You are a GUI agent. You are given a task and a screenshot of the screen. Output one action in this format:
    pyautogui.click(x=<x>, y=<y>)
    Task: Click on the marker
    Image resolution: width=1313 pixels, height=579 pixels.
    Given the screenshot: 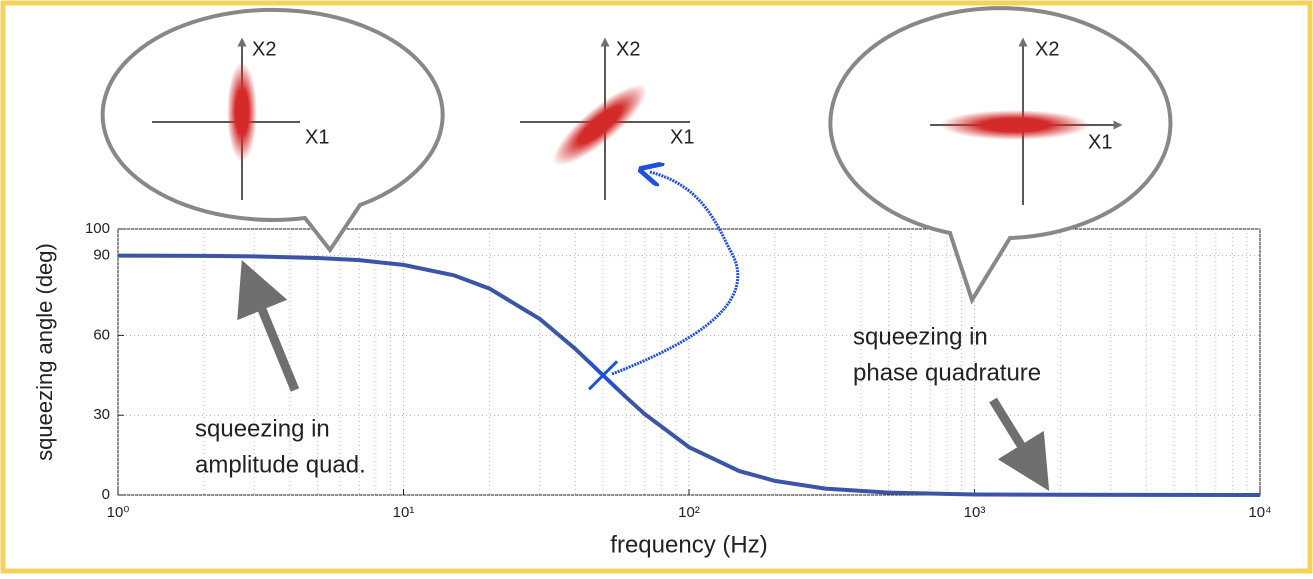 What is the action you would take?
    pyautogui.click(x=603, y=375)
    